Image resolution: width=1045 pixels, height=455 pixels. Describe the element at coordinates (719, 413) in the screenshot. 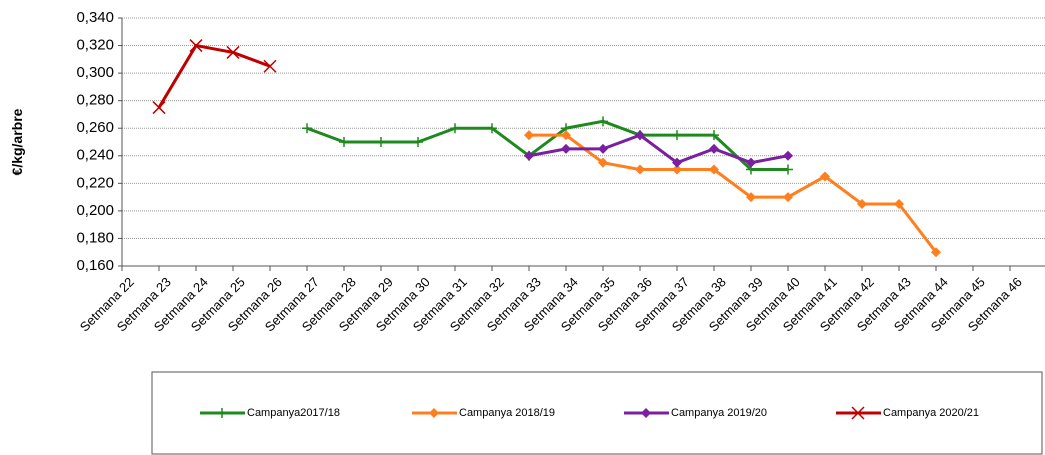

I see `legend-label: Campanya 2019/20` at that location.